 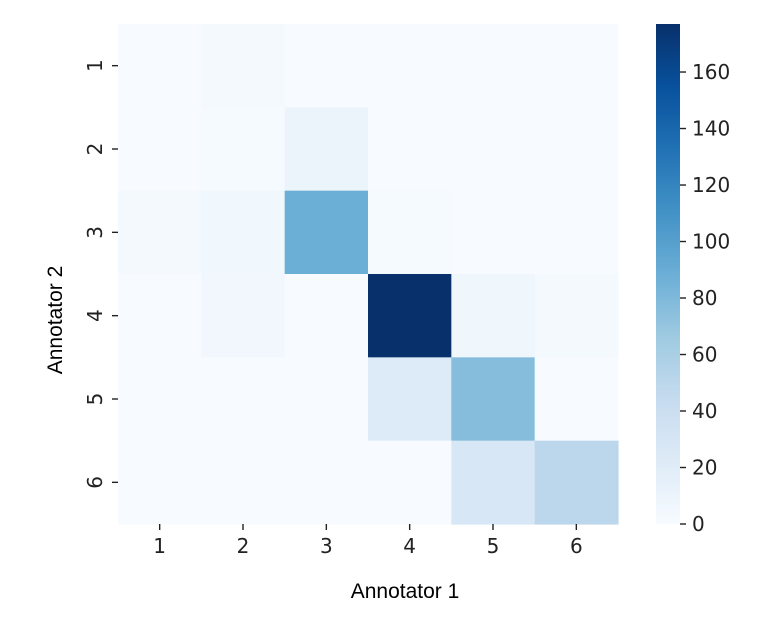 What do you see at coordinates (55, 320) in the screenshot?
I see `y-axis-label: Annotator 2` at bounding box center [55, 320].